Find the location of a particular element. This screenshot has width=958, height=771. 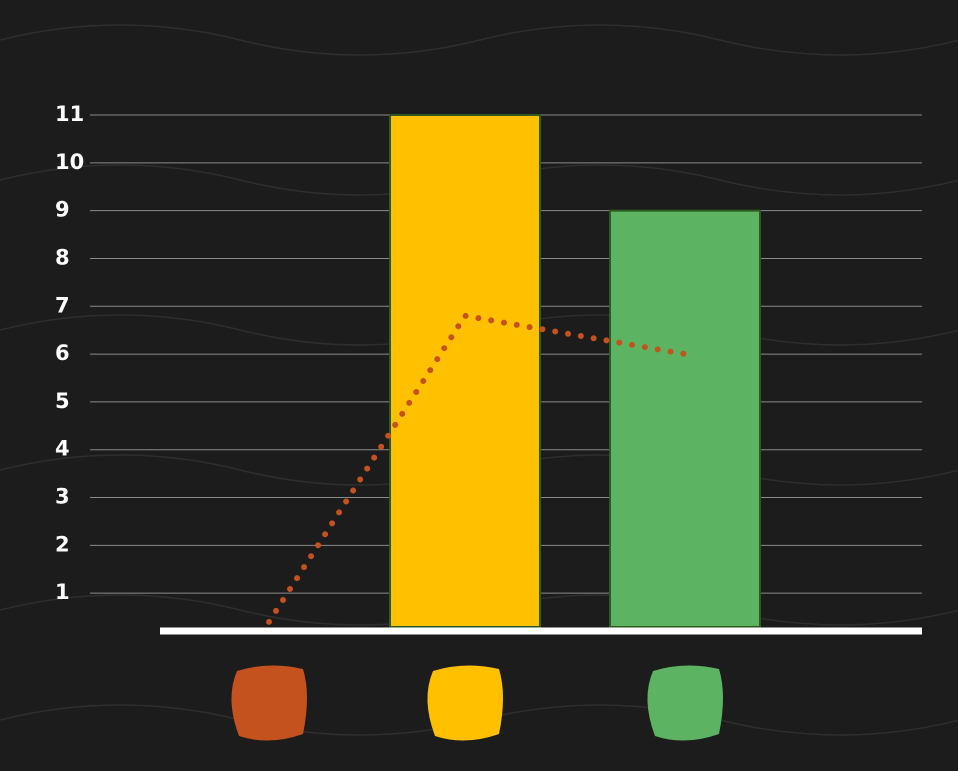

y-tick-label: 3 is located at coordinates (62, 497).